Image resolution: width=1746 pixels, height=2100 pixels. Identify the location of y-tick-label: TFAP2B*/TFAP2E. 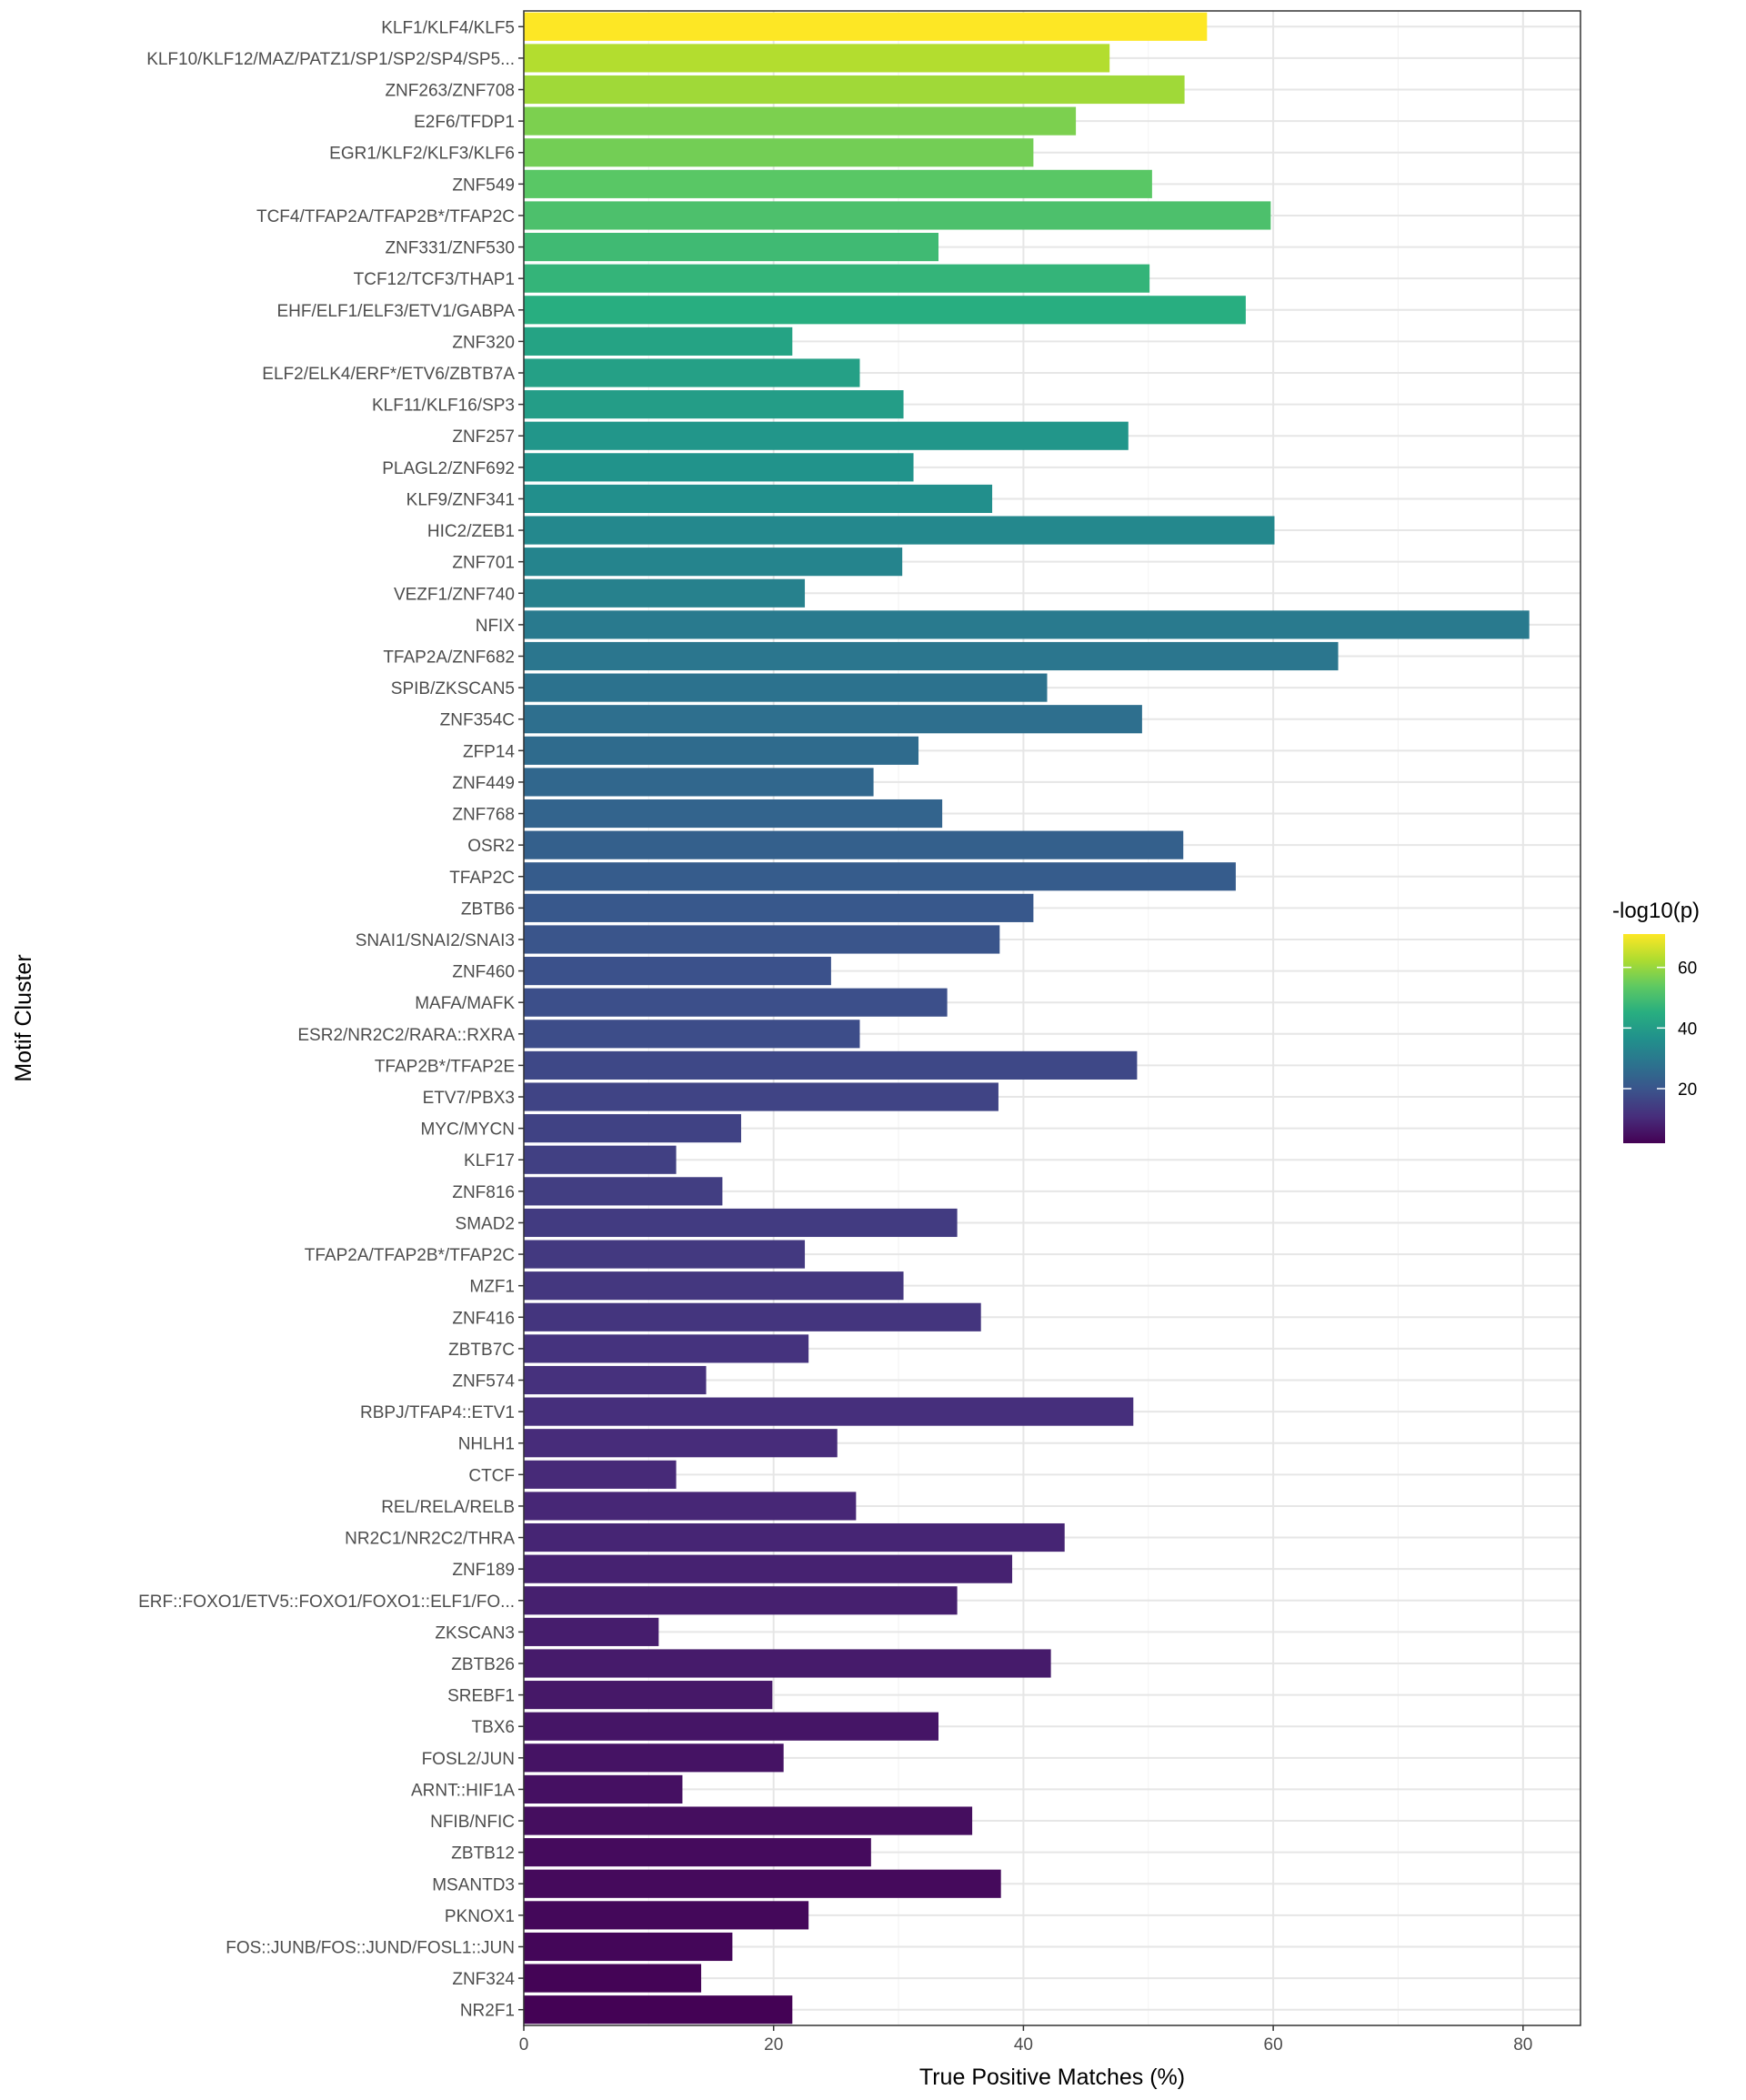
(445, 1066).